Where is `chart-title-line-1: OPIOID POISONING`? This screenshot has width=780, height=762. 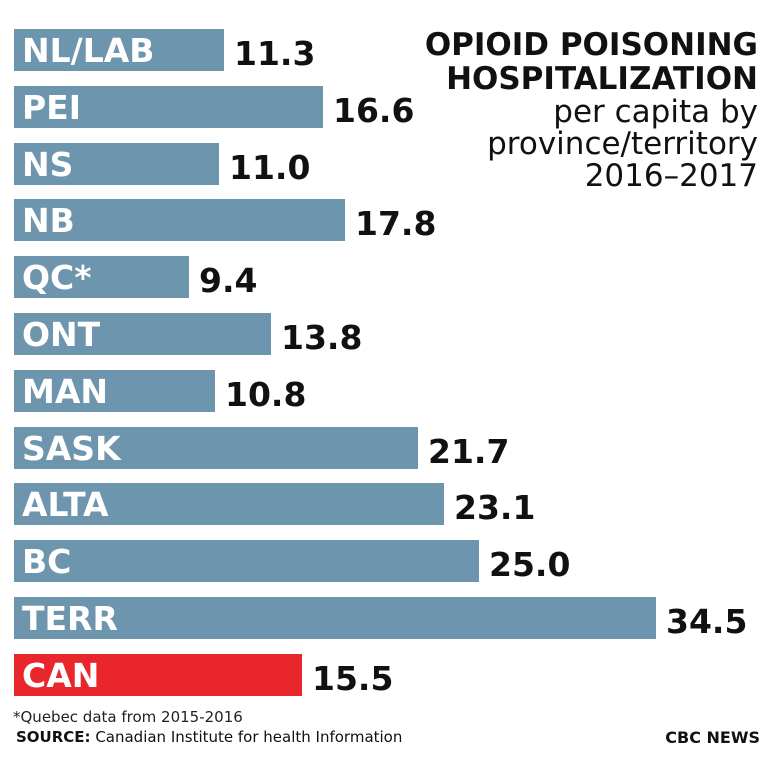 chart-title-line-1: OPIOID POISONING is located at coordinates (591, 45).